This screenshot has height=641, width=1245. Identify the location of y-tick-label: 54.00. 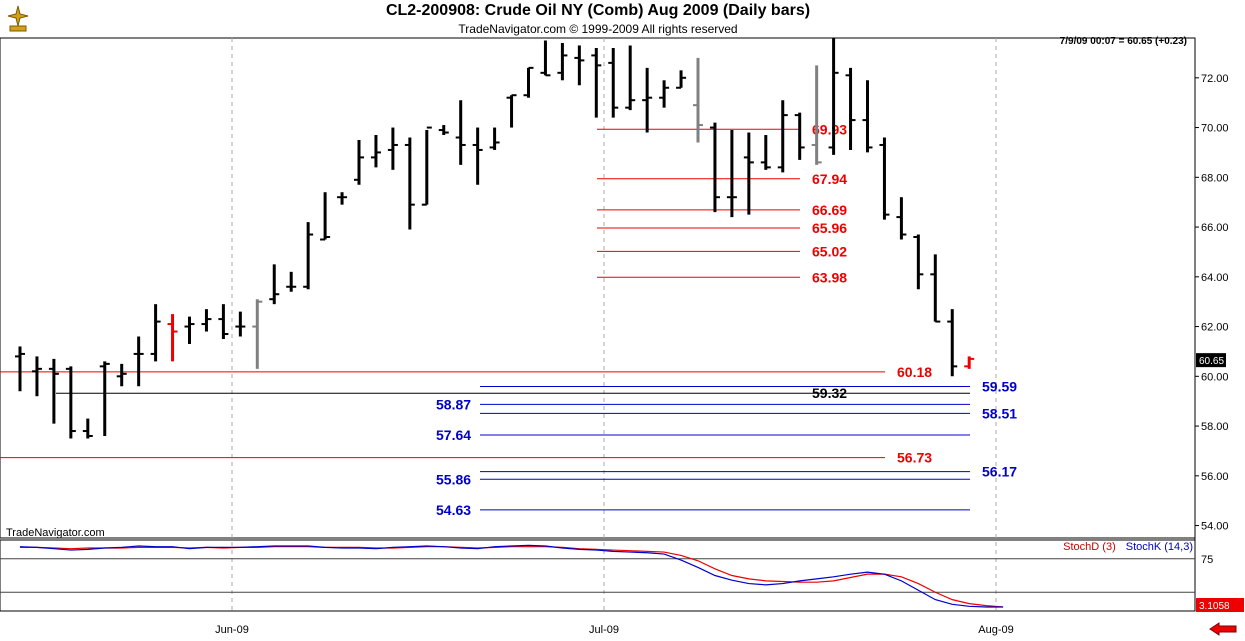
(1215, 527).